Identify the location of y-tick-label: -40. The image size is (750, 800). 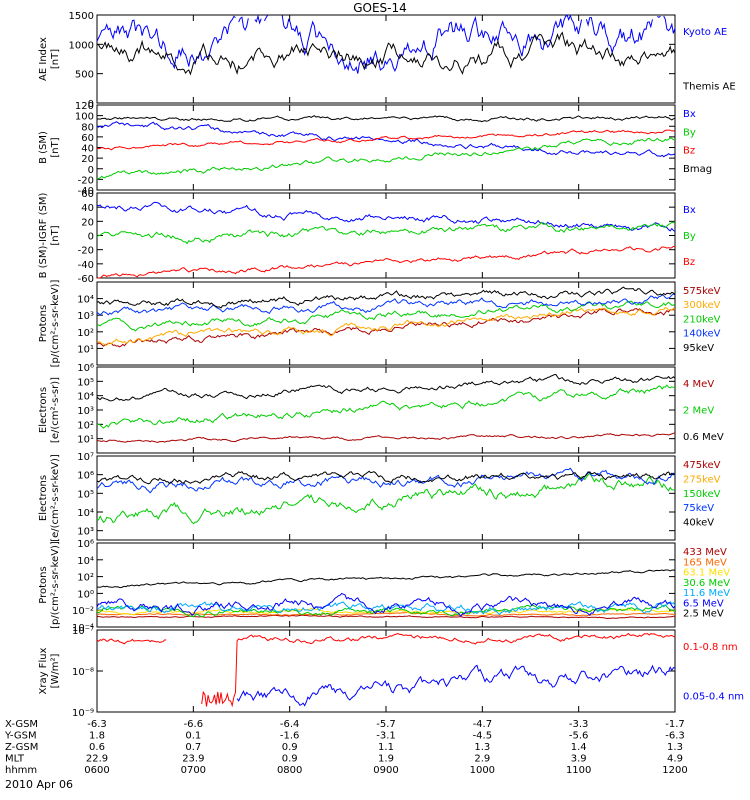
(86, 265).